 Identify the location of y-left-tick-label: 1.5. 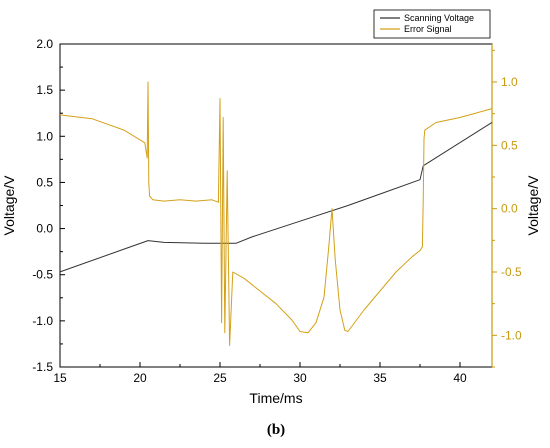
(44, 90).